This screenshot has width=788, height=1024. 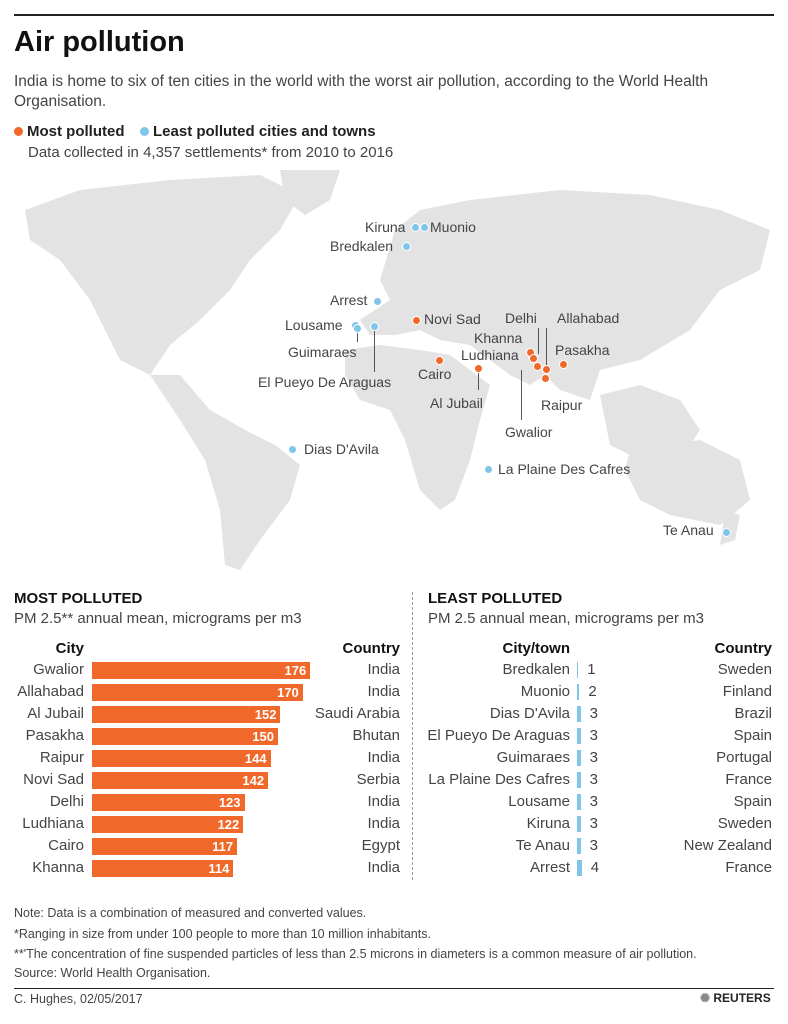 I want to click on bar: 150, so click(x=185, y=736).